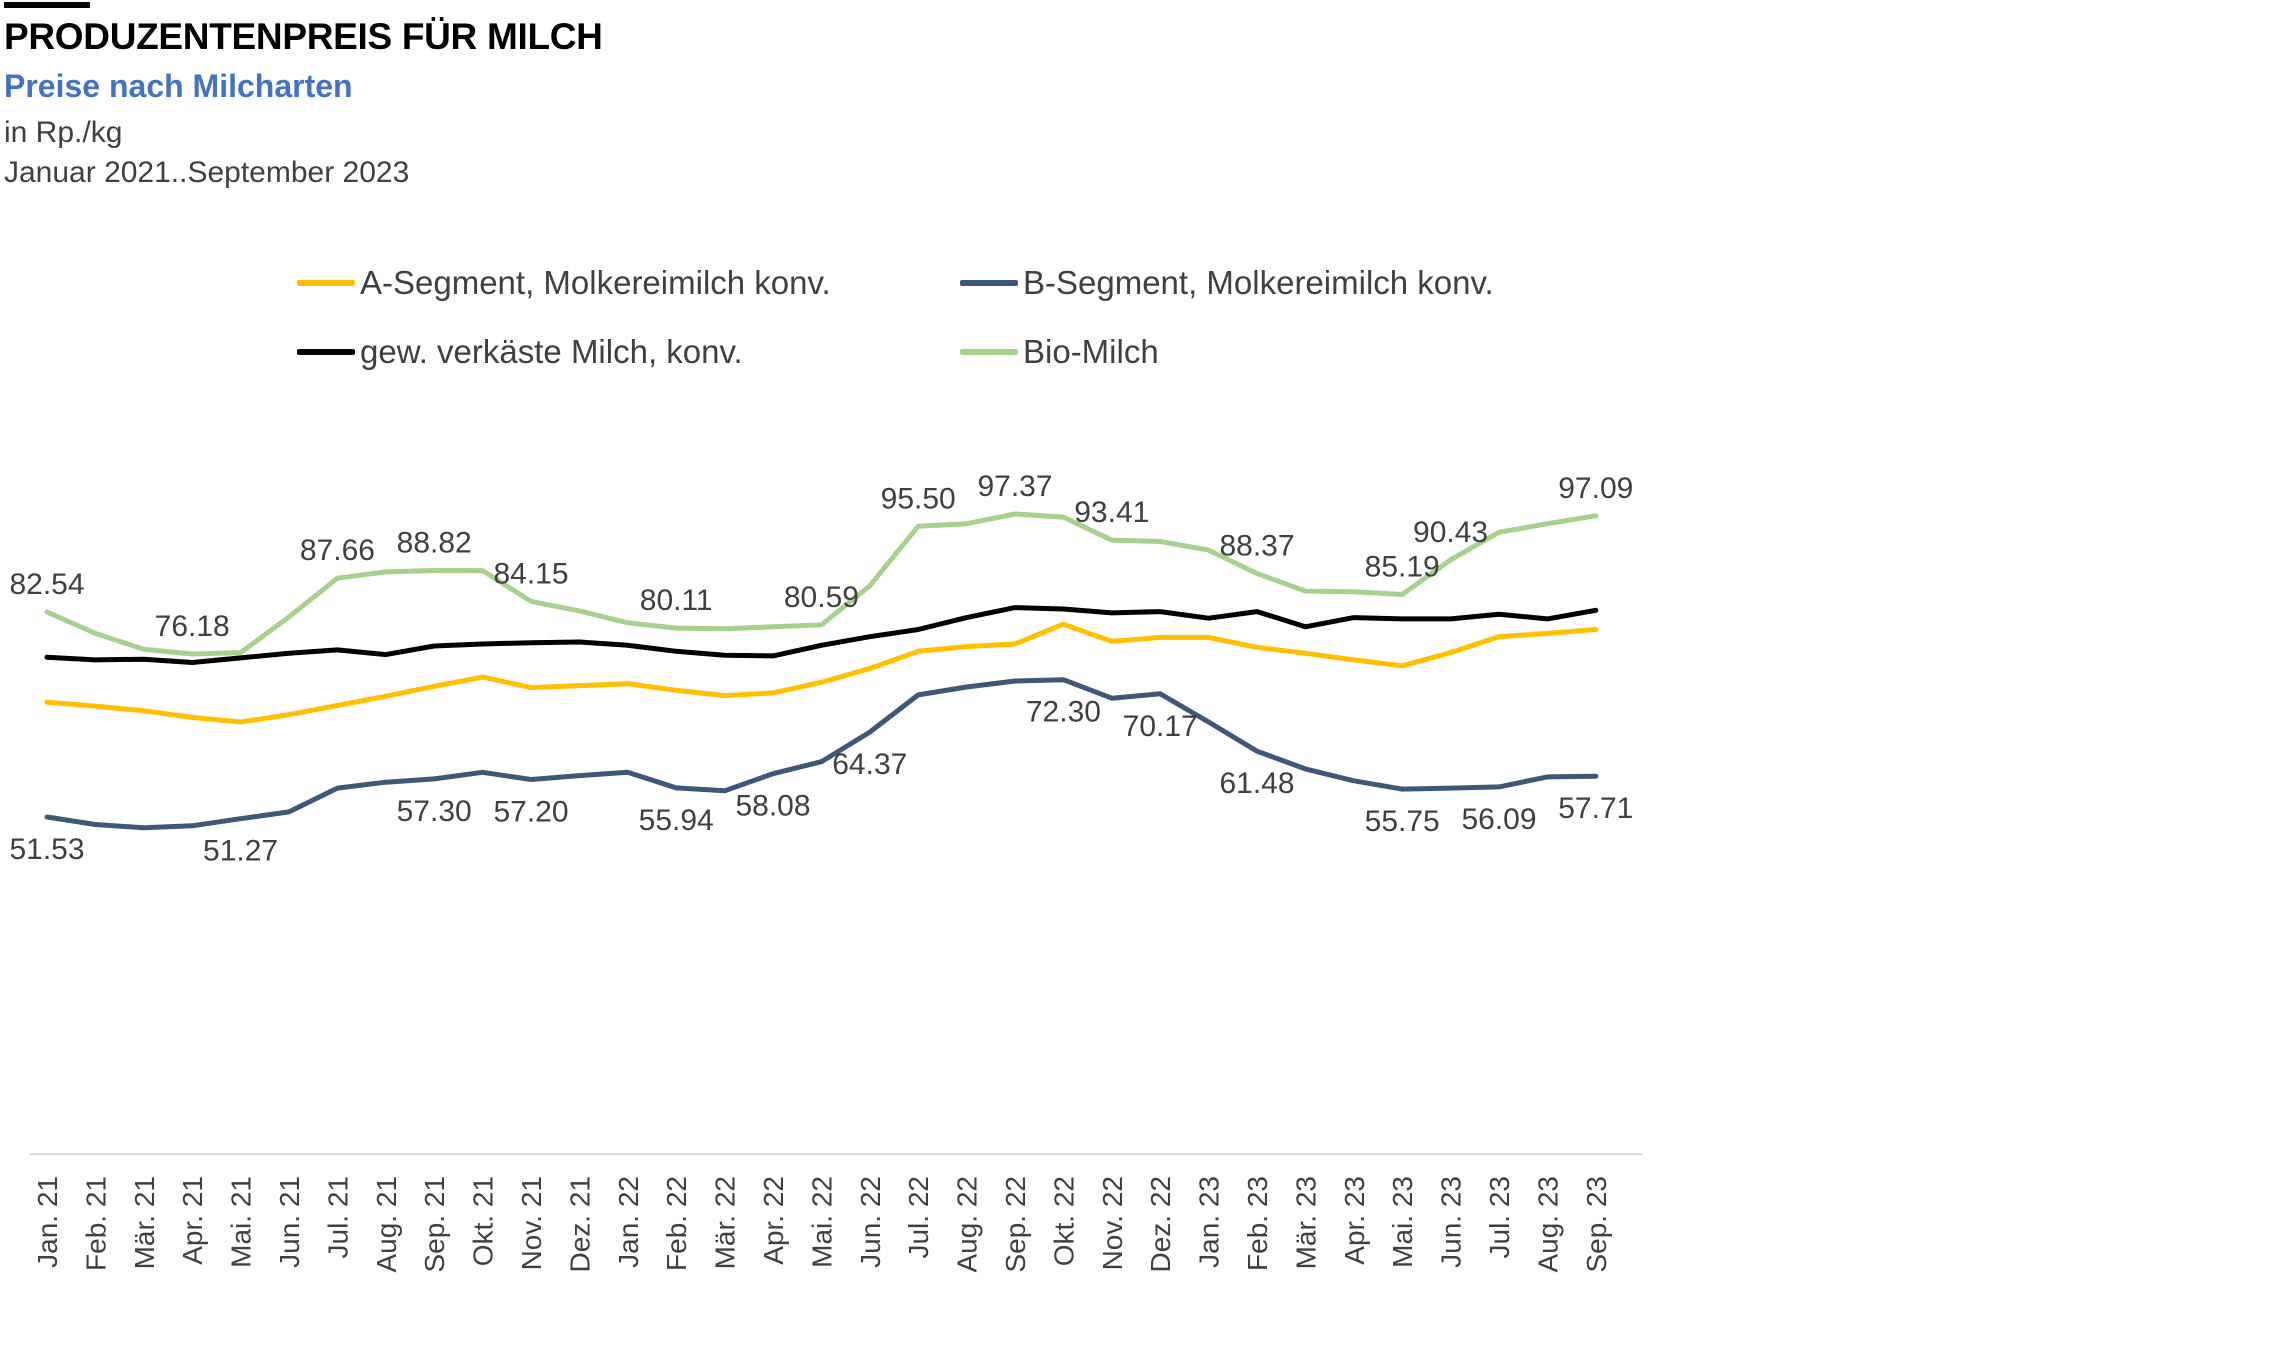 The height and width of the screenshot is (1346, 2290). What do you see at coordinates (207, 172) in the screenshot?
I see `period-label: Januar 2021..September 2023` at bounding box center [207, 172].